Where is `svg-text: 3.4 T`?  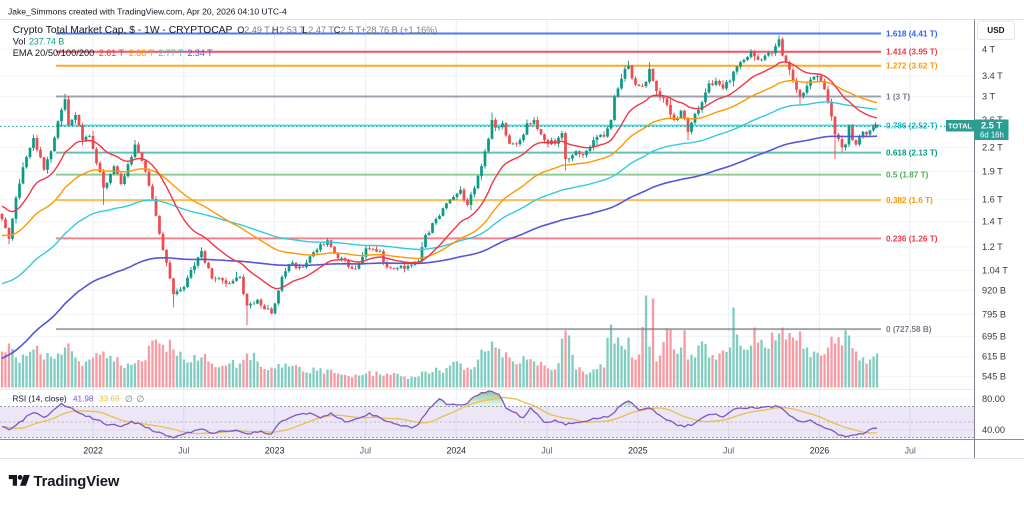 svg-text: 3.4 T is located at coordinates (992, 76).